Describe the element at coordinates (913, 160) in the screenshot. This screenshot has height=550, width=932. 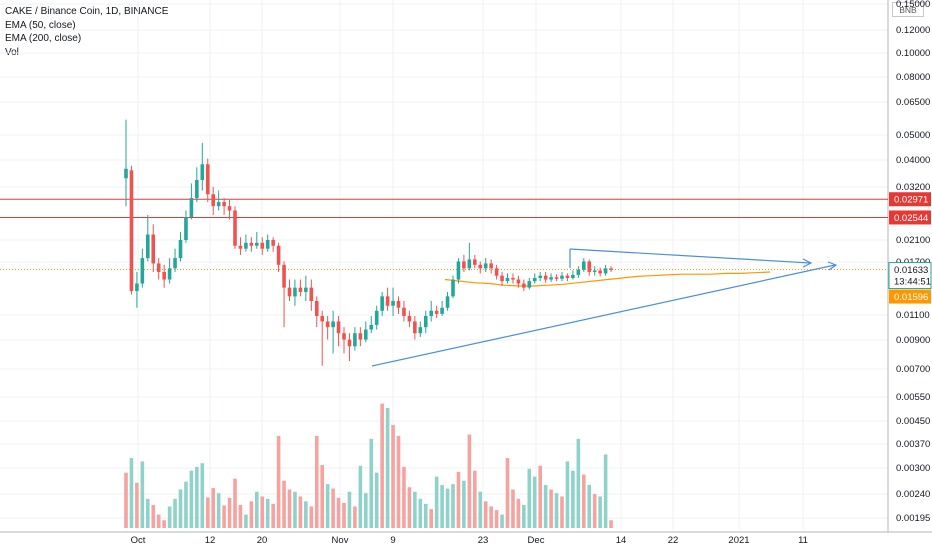
I see `price-tick-label: 0.04000` at that location.